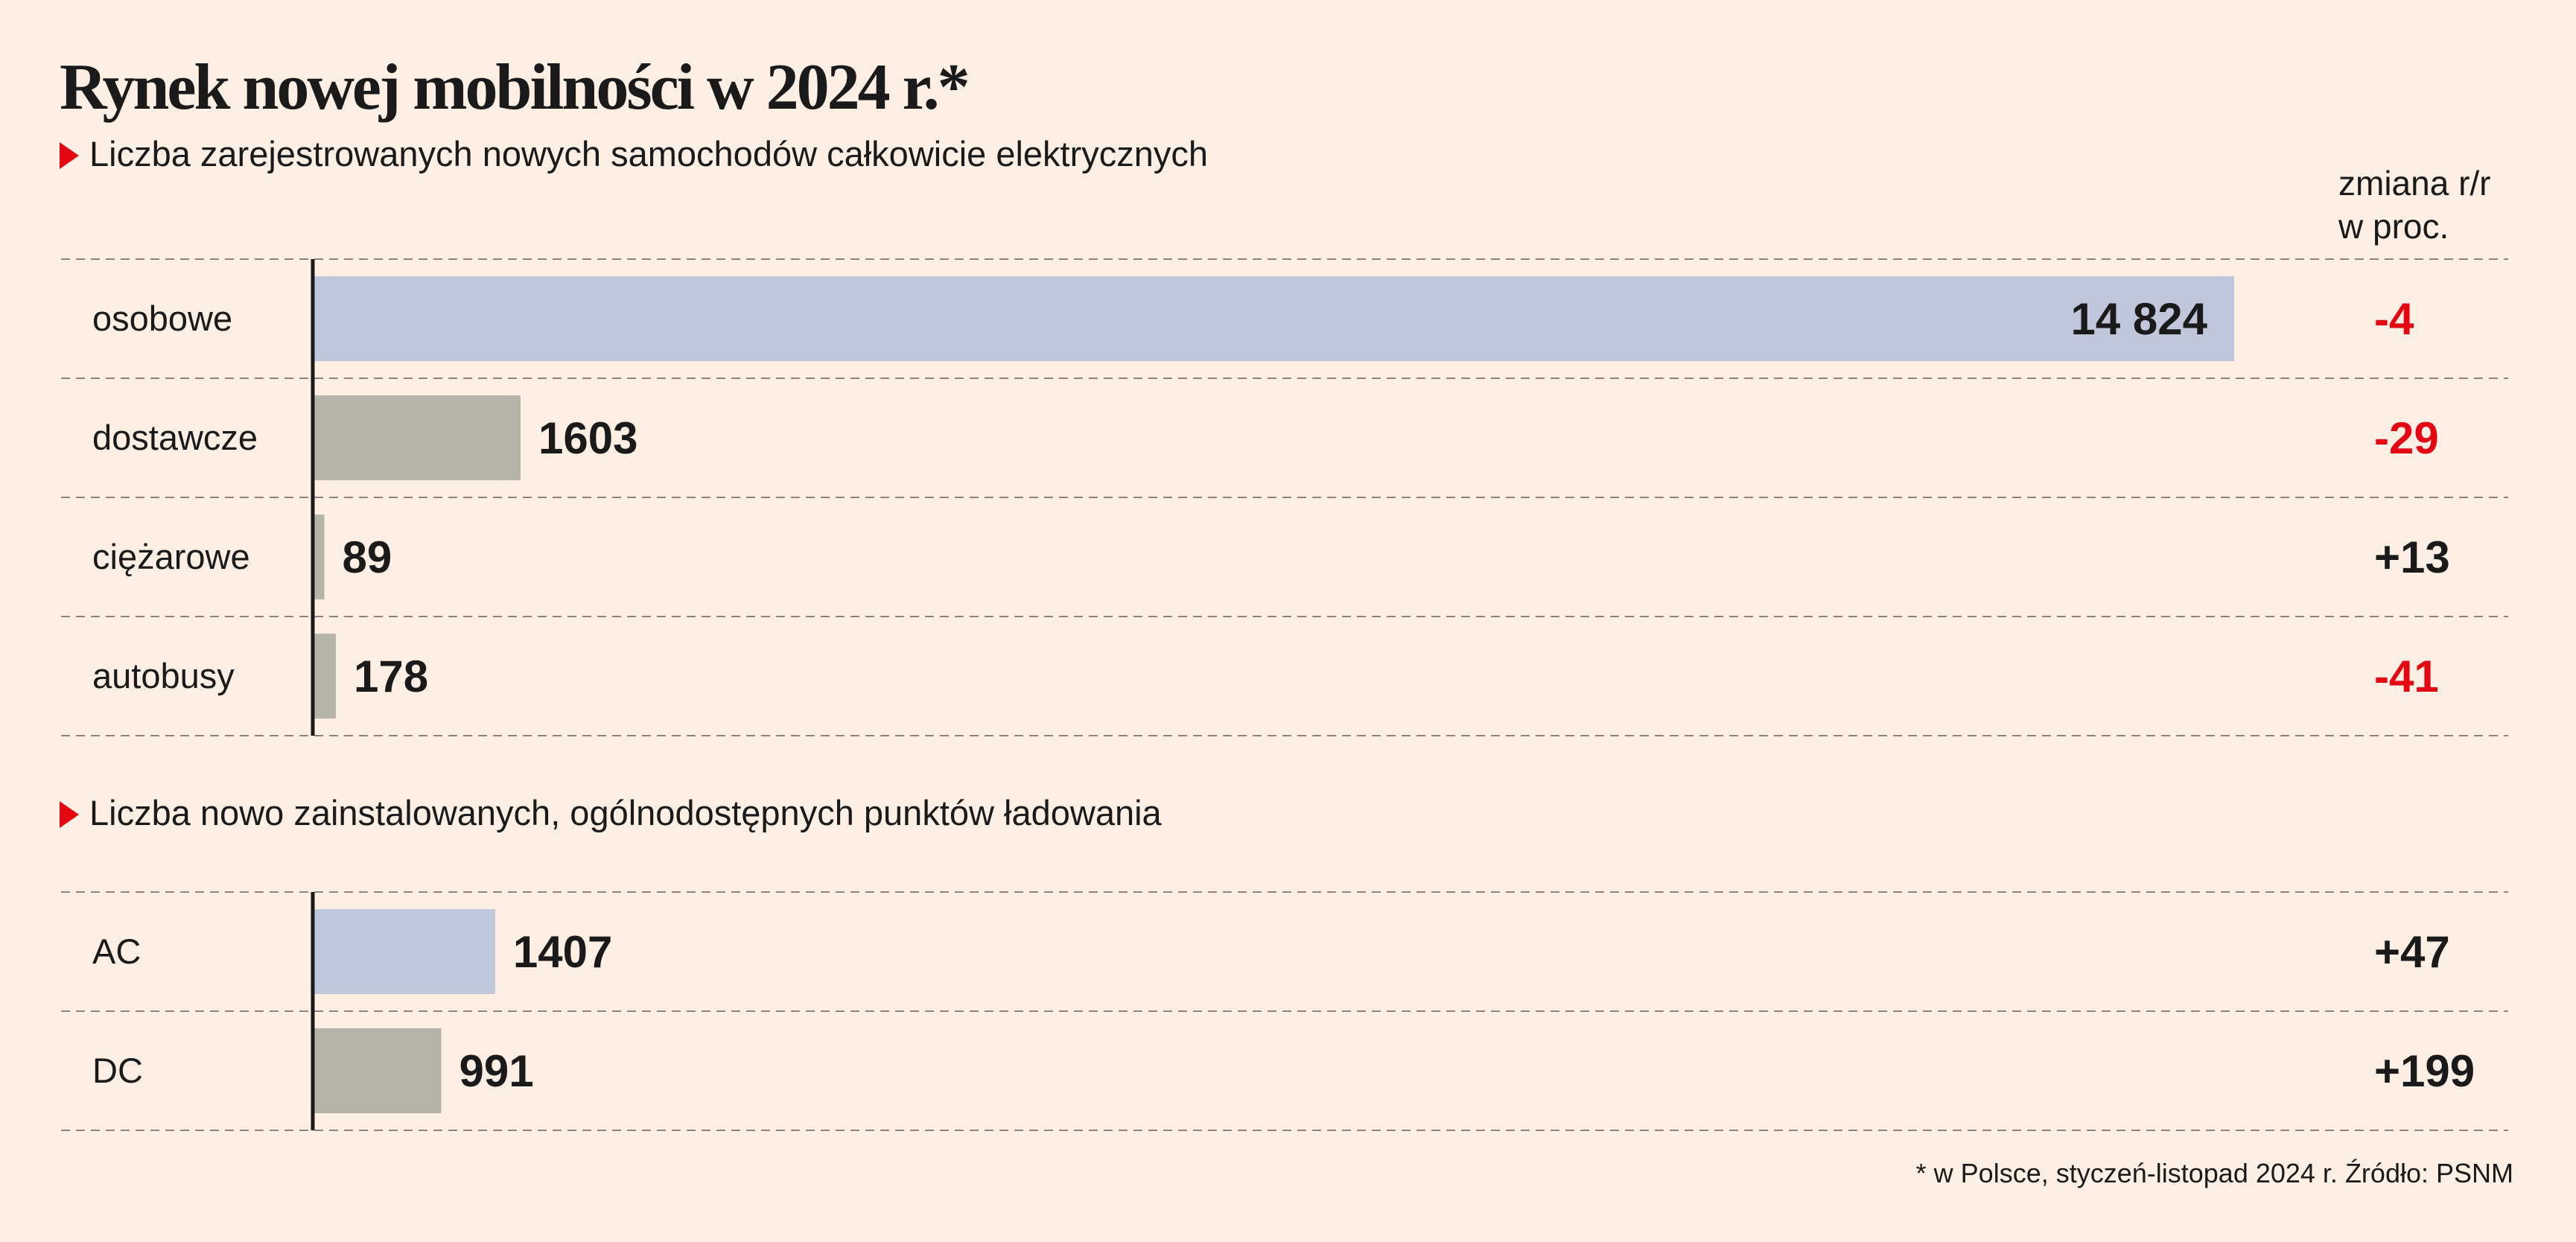 Image resolution: width=2576 pixels, height=1242 pixels. Describe the element at coordinates (2412, 557) in the screenshot. I see `change-label: +13` at that location.